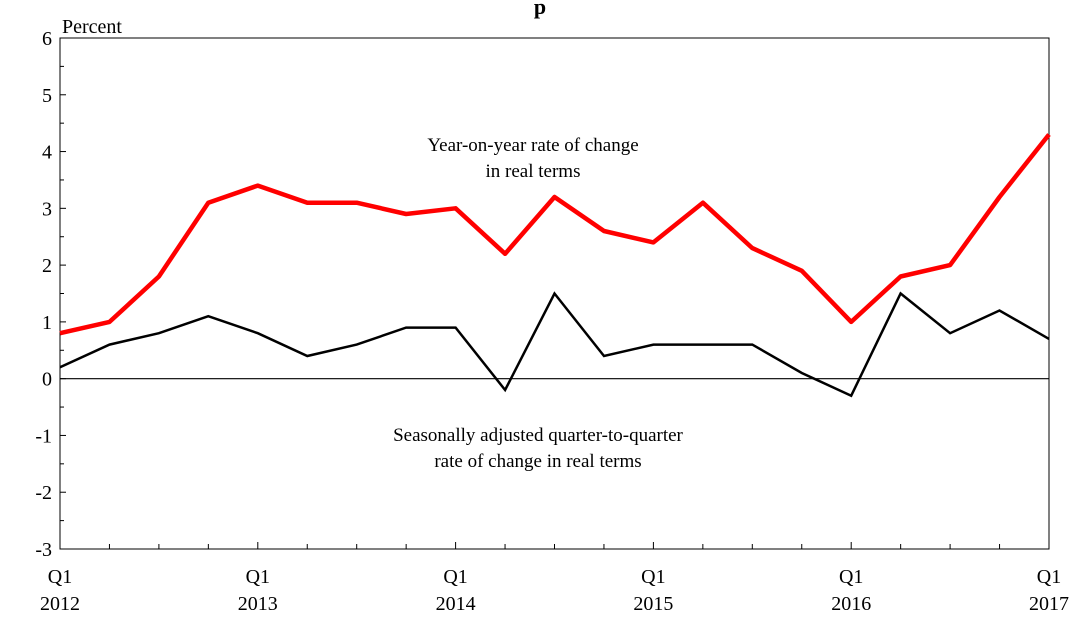 The image size is (1075, 617). Describe the element at coordinates (47, 266) in the screenshot. I see `y-tick-label: 2` at that location.